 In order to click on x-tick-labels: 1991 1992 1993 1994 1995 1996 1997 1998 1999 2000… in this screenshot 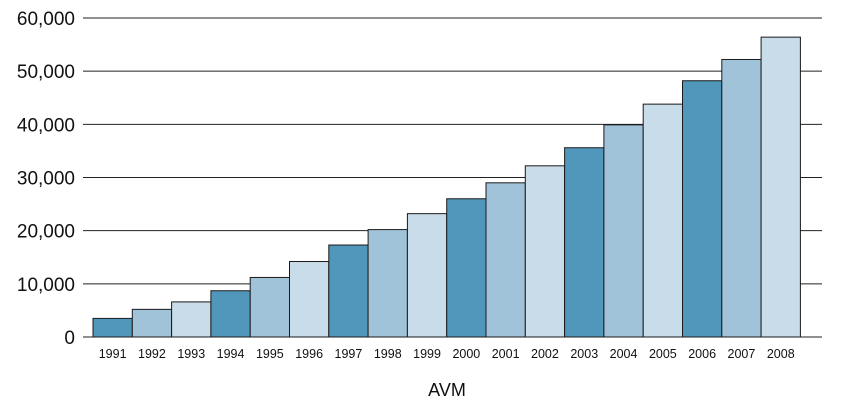, I will do `click(447, 354)`.